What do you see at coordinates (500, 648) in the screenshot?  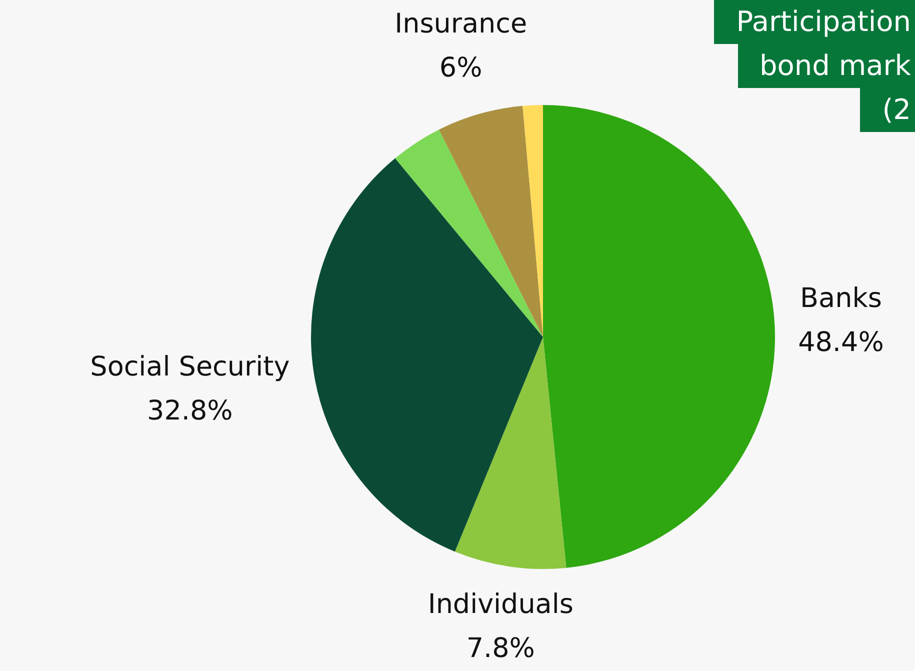 I see `data-label: 7.8%` at bounding box center [500, 648].